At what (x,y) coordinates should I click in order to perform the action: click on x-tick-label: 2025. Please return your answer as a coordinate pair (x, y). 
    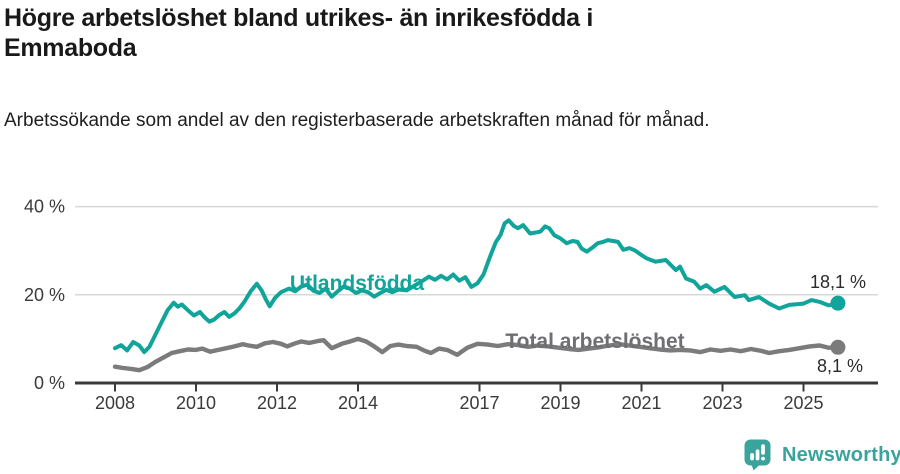
    Looking at the image, I should click on (803, 403).